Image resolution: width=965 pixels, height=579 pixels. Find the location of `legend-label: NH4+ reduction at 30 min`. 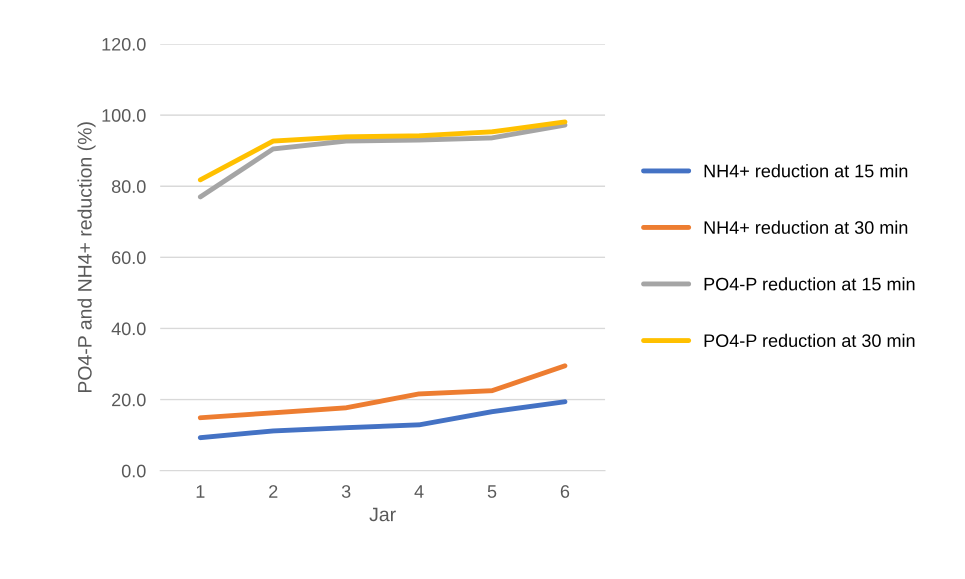

legend-label: NH4+ reduction at 30 min is located at coordinates (806, 227).